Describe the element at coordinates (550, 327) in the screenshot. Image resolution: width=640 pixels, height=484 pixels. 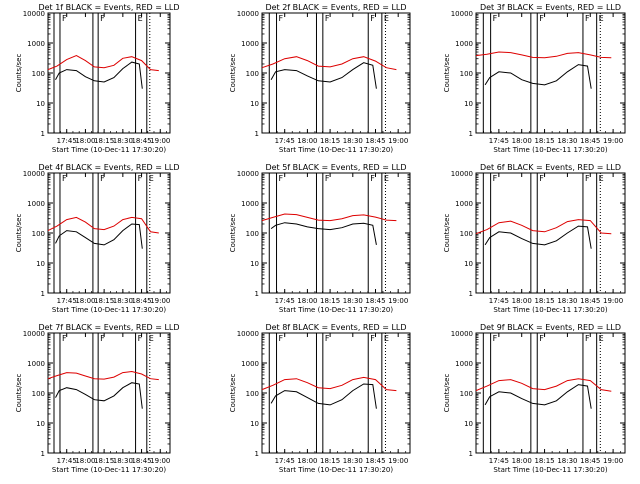
I see `panel-title: Det 9f BLACK = Events, RED = LLD` at that location.